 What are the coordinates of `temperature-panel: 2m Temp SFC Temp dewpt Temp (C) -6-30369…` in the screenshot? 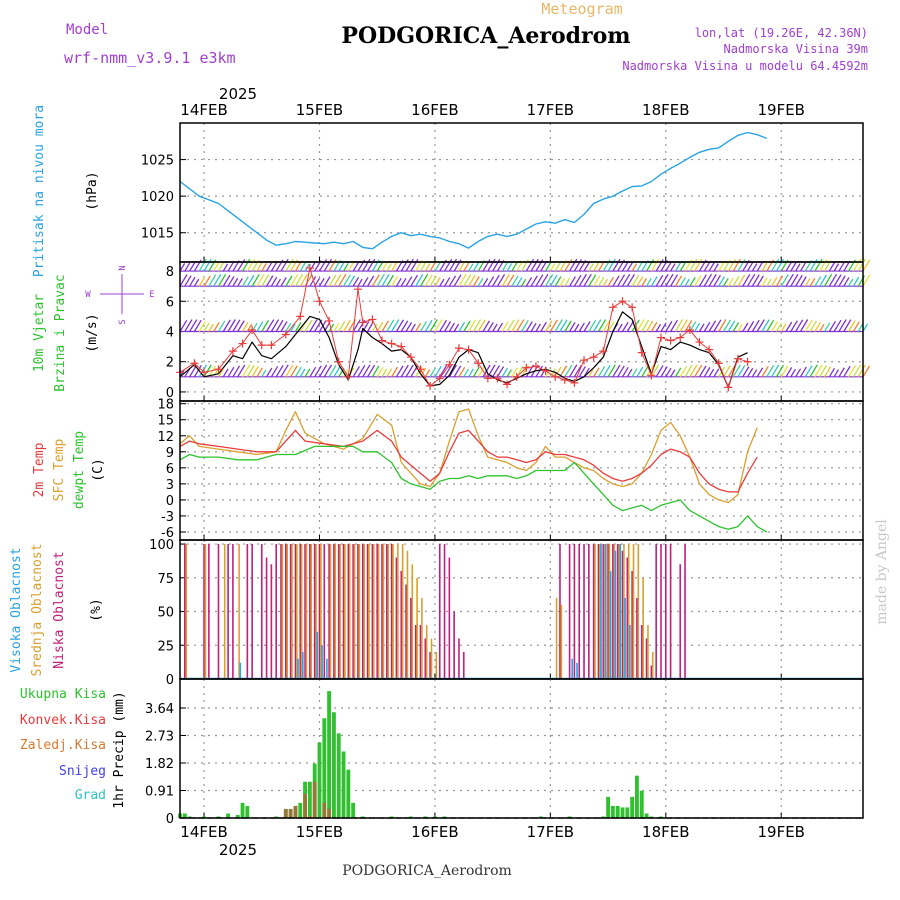 It's located at (448, 469).